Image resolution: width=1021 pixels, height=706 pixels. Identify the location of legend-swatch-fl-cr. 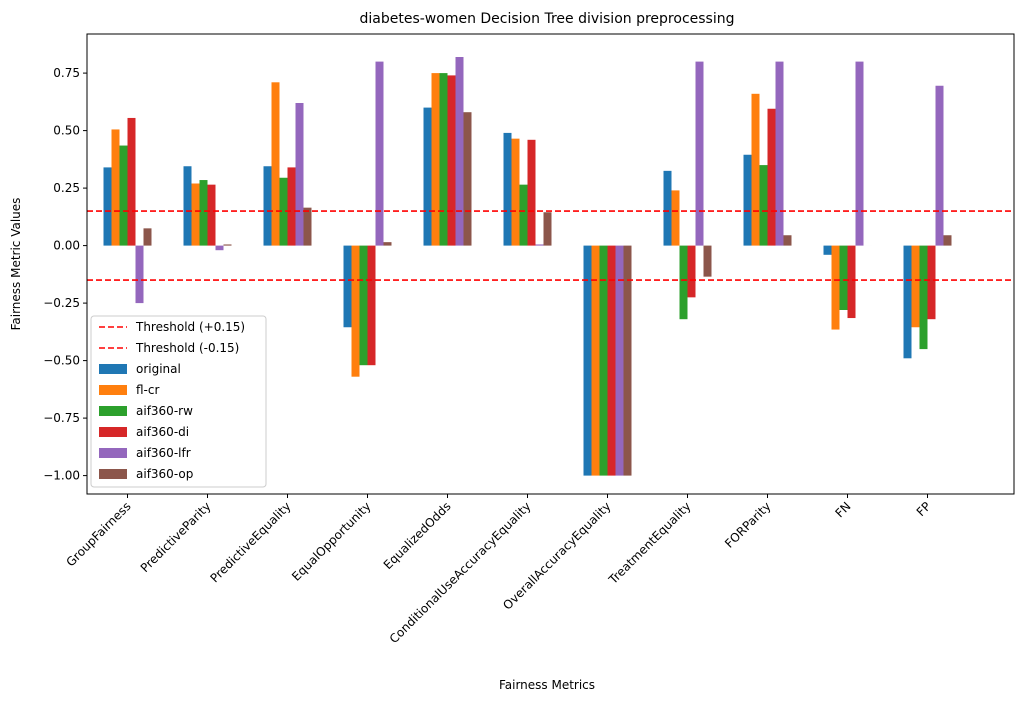
(113, 390).